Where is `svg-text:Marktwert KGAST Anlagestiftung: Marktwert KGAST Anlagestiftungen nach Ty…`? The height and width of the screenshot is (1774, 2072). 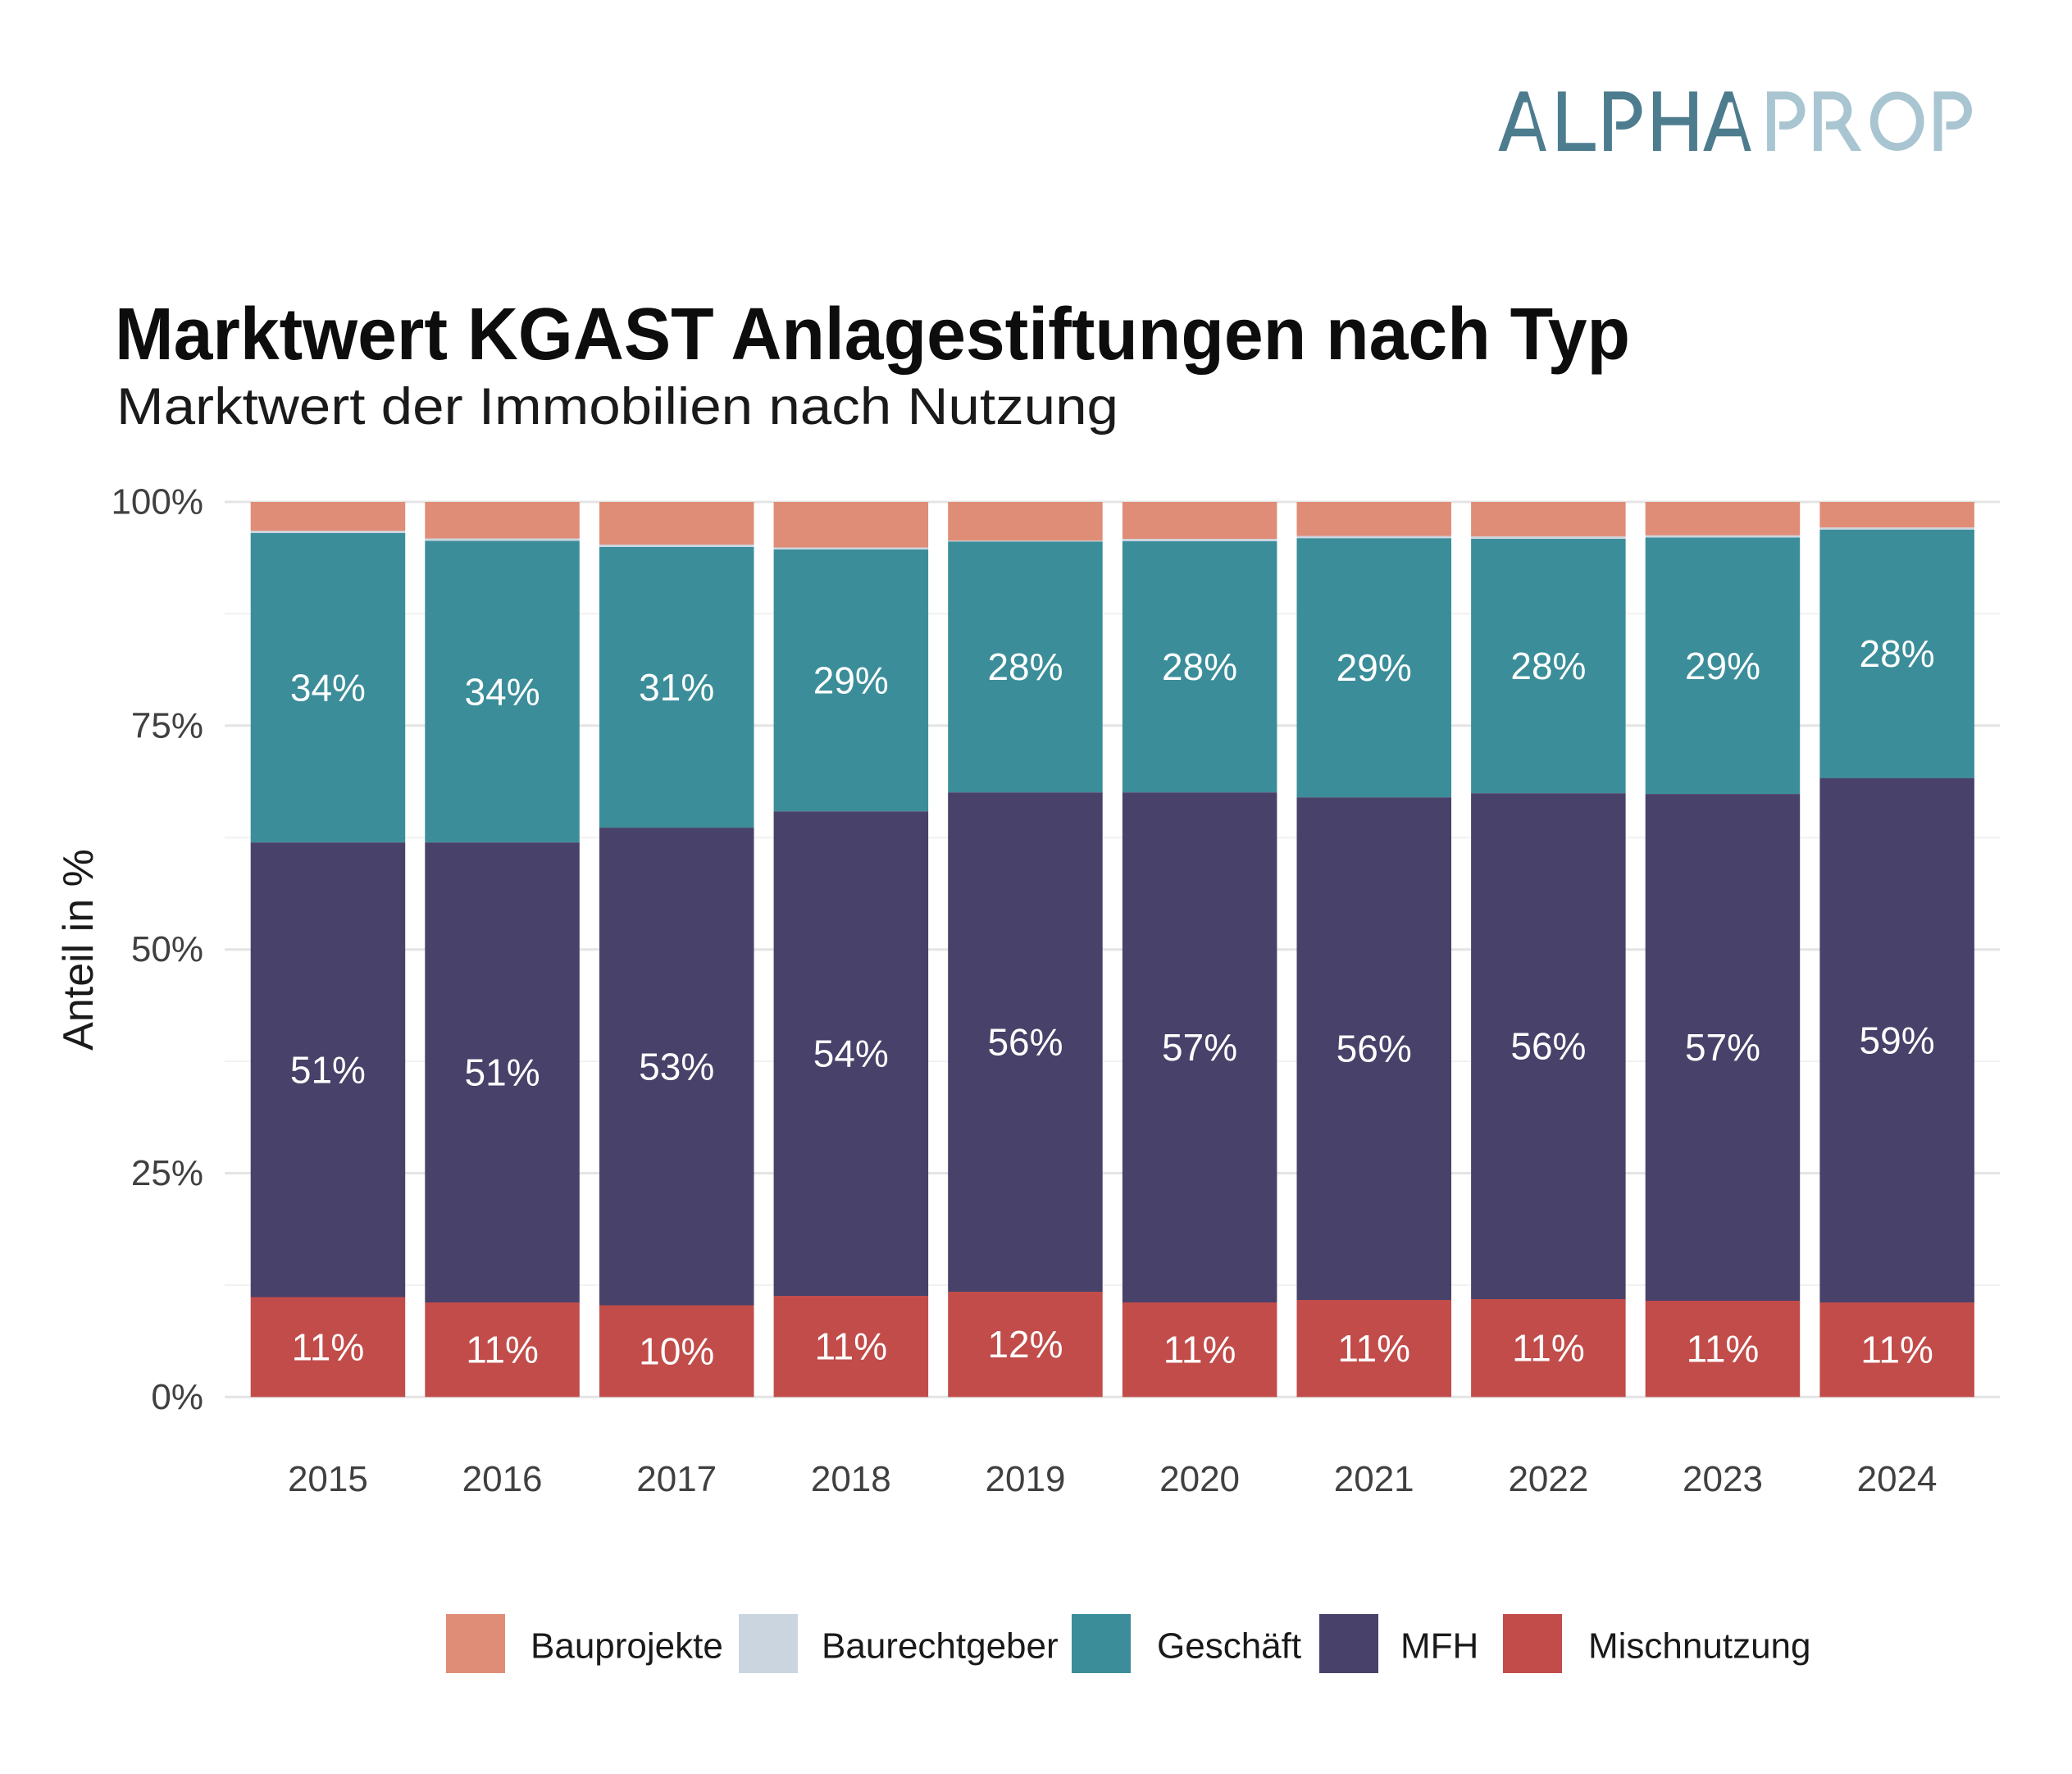
svg-text:Marktwert KGAST Anlagestiftung: Marktwert KGAST Anlagestiftungen nach Ty… is located at coordinates (872, 335).